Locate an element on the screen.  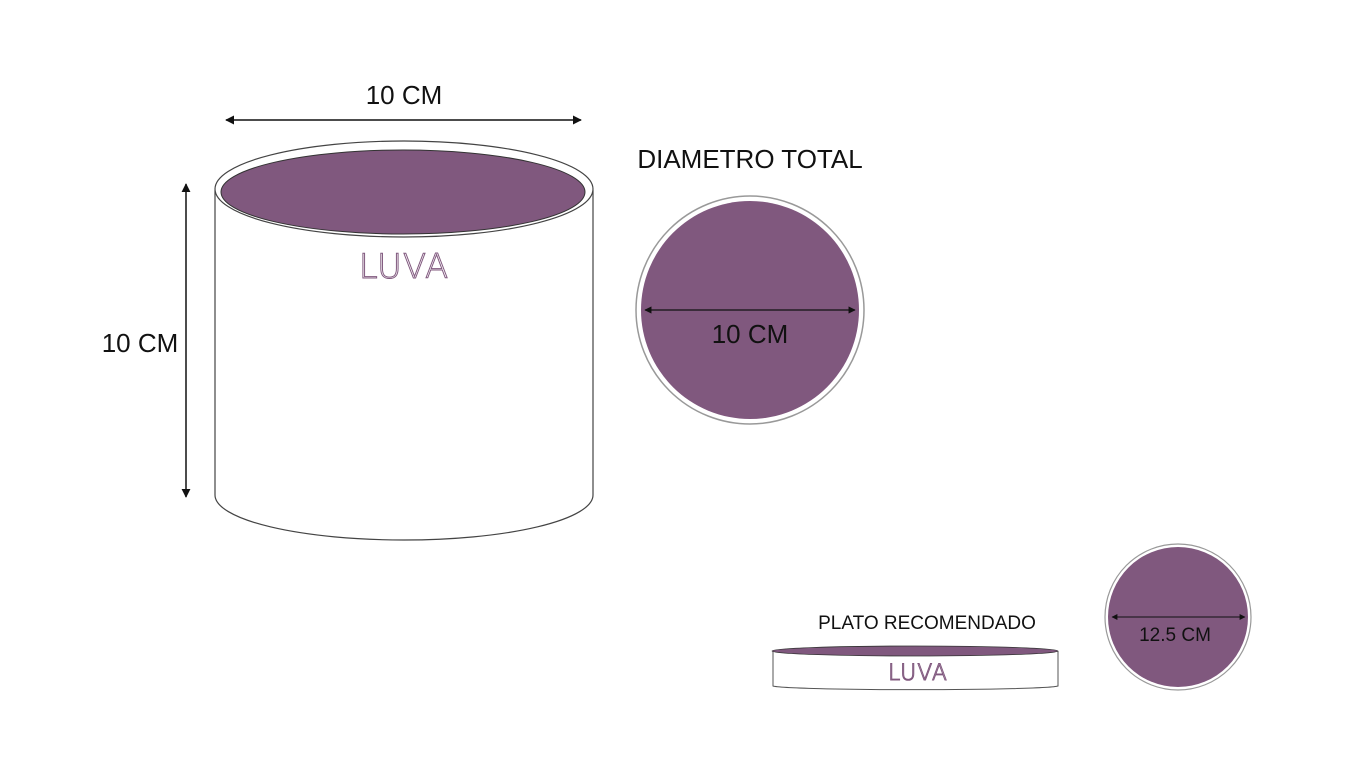
plate-title: PLATO RECOMENDADO is located at coordinates (927, 623).